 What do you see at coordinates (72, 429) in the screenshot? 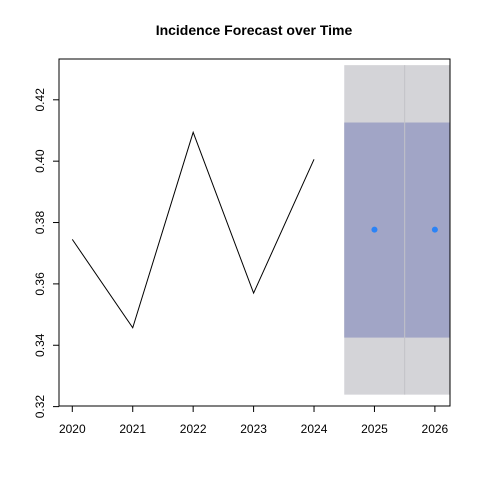
I see `x-tick-label-2020: 2020` at bounding box center [72, 429].